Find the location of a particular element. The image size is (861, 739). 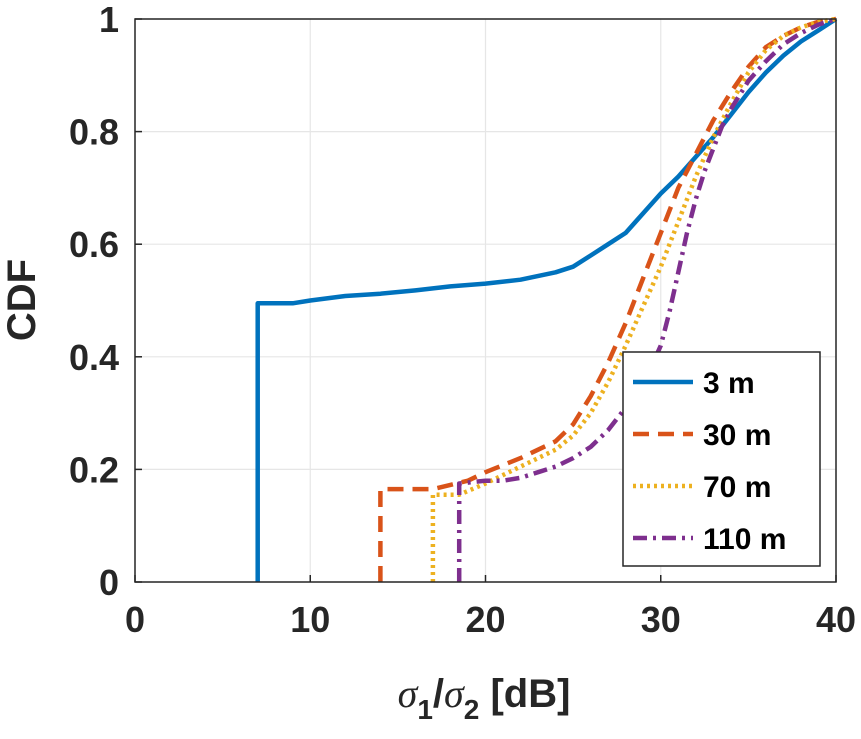

y-tick-label: 0.8 is located at coordinates (94, 132).